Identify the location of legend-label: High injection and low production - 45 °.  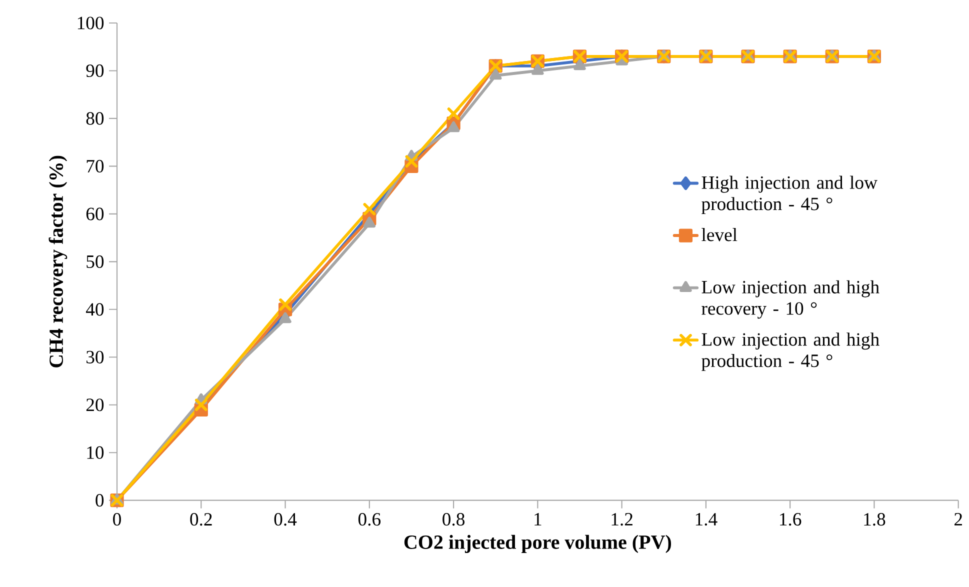
(790, 195).